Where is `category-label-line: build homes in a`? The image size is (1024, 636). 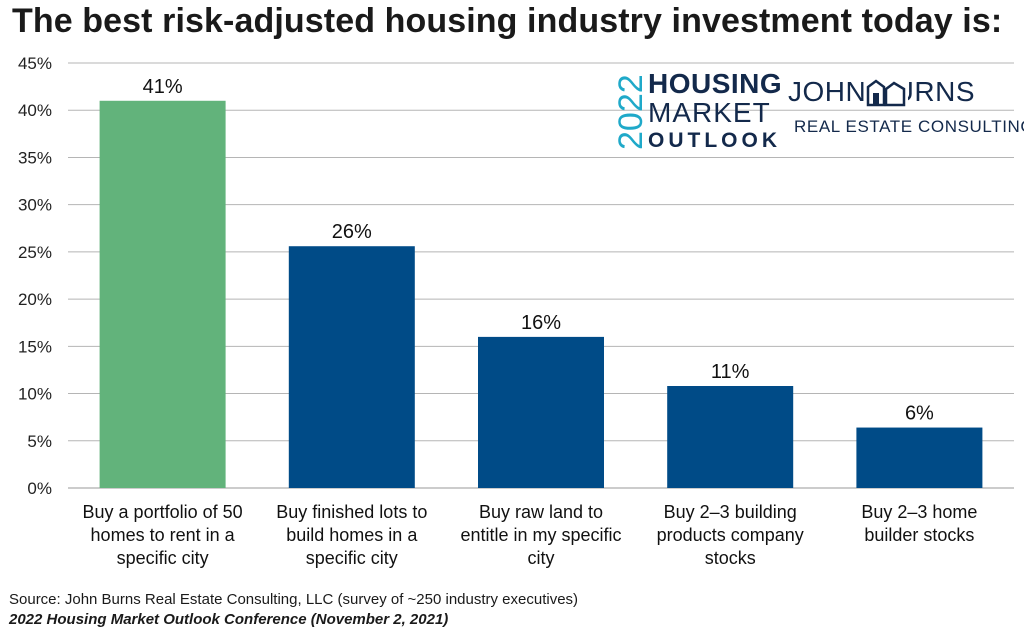 category-label-line: build homes in a is located at coordinates (352, 535).